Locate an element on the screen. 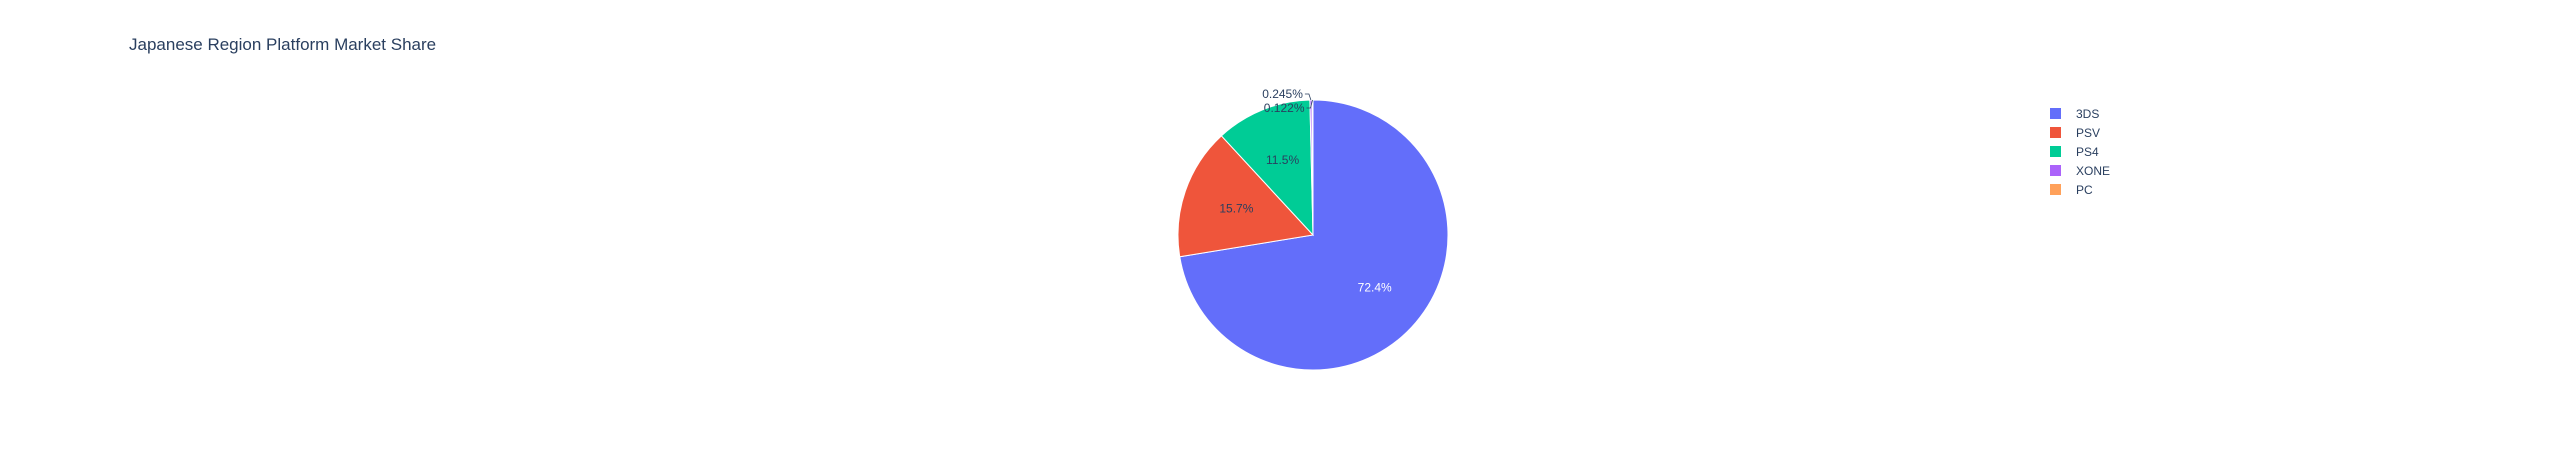 Image resolution: width=2573 pixels, height=455 pixels. slice-label-ps4: 11.5% is located at coordinates (1282, 160).